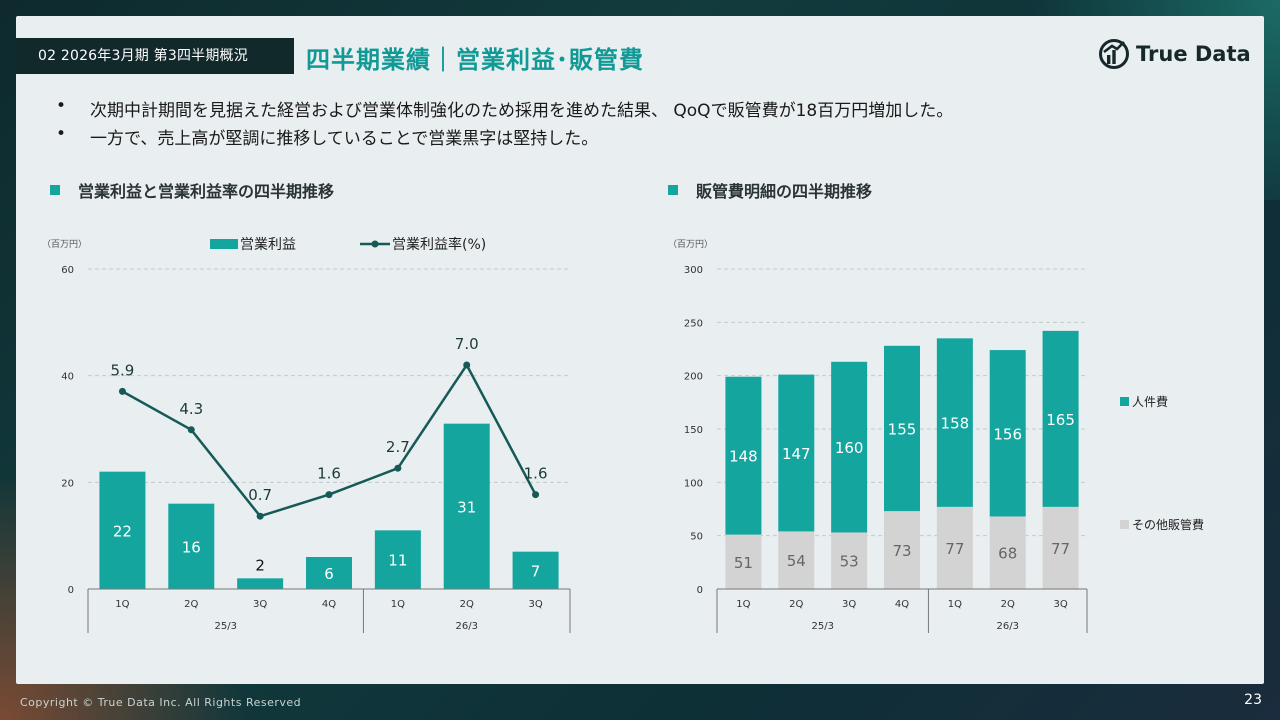  What do you see at coordinates (67, 270) in the screenshot?
I see `y-tick-label: 60` at bounding box center [67, 270].